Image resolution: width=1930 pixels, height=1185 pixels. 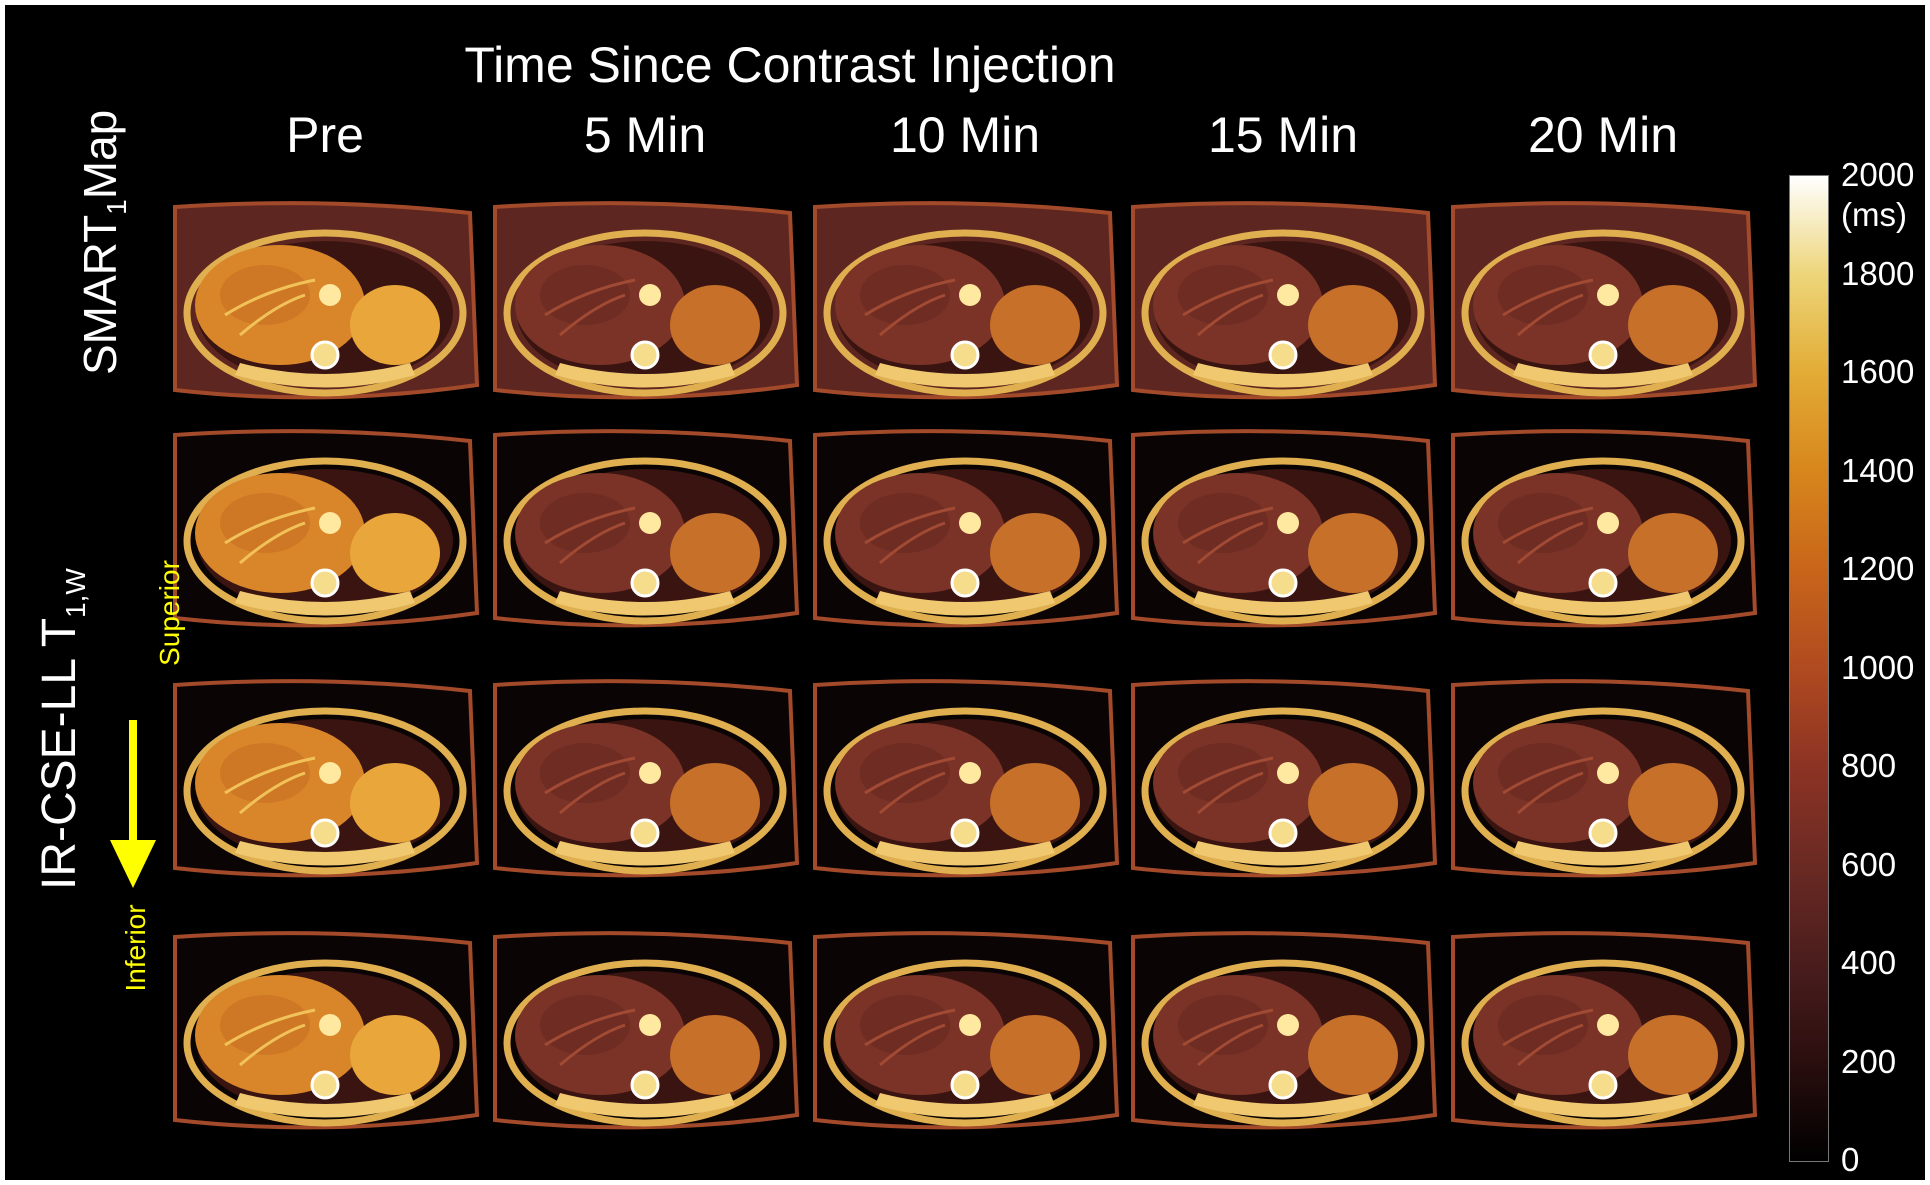 What do you see at coordinates (965, 1032) in the screenshot?
I see `mri-slice-r3-c2` at bounding box center [965, 1032].